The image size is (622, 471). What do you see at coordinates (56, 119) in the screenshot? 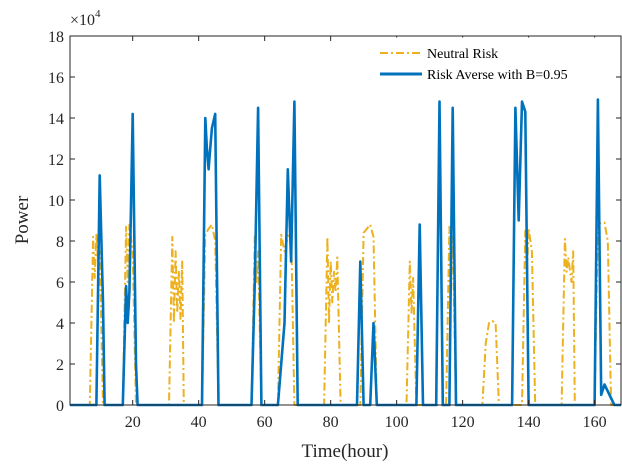
I see `y-tick-label: 14` at bounding box center [56, 119].